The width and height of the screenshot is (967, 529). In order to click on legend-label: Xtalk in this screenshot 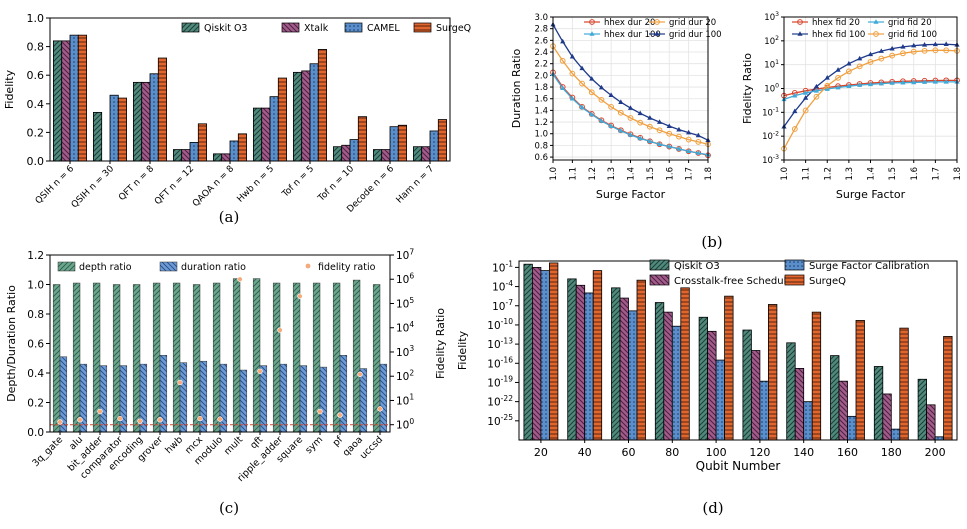, I will do `click(316, 28)`.